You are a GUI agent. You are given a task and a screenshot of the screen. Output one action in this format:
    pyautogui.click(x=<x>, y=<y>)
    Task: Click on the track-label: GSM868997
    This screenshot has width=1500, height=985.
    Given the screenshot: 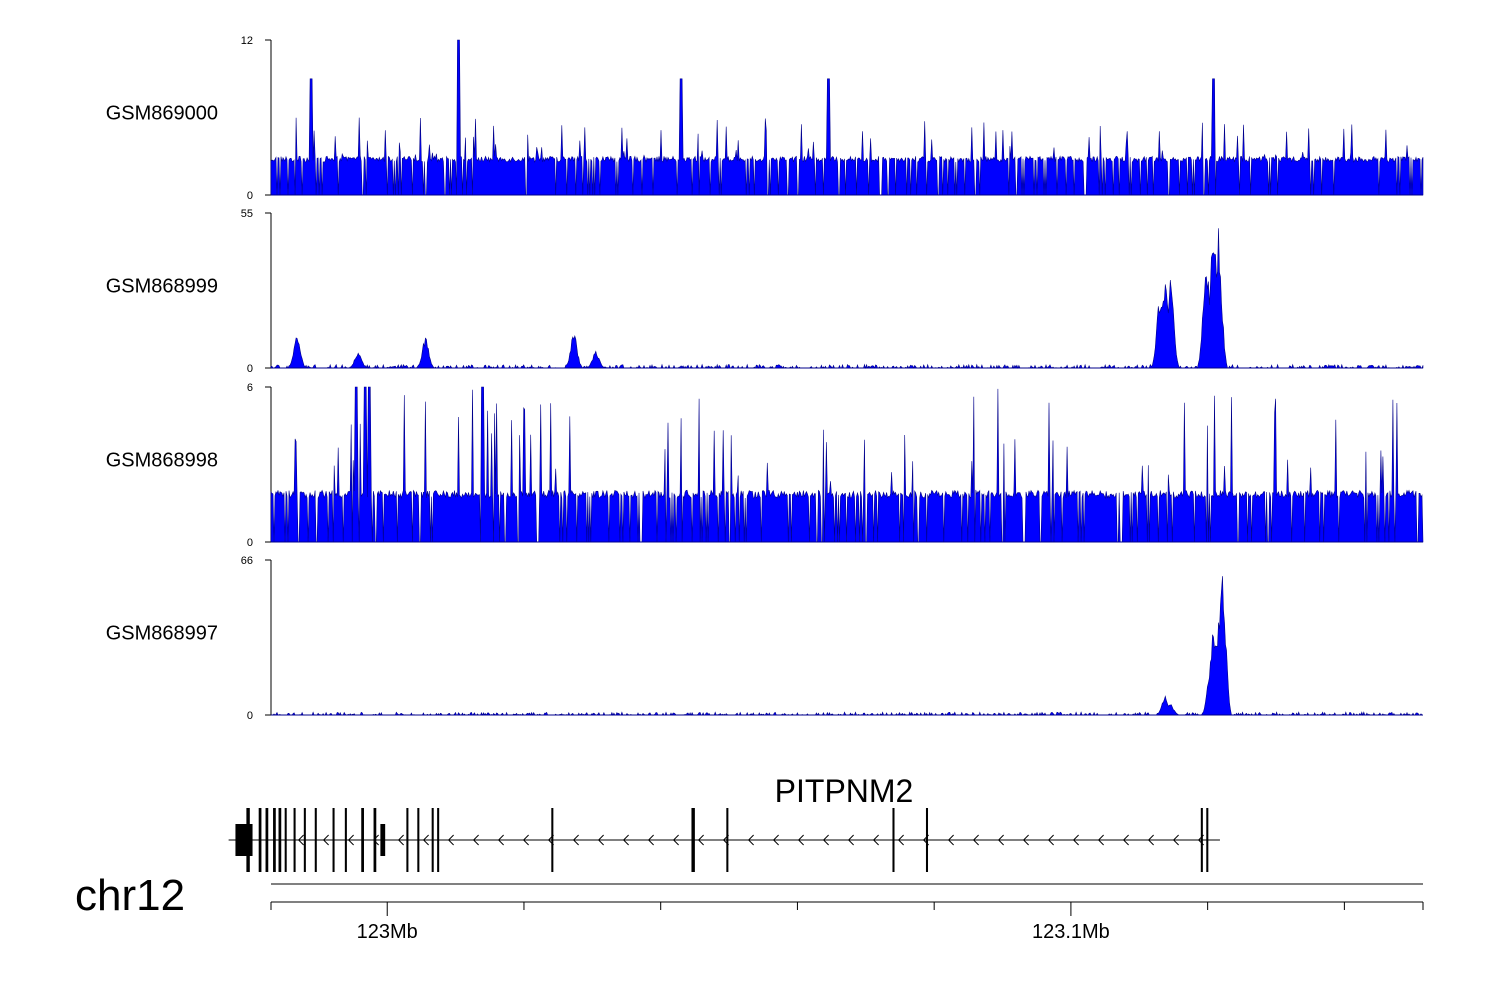 What is the action you would take?
    pyautogui.click(x=162, y=634)
    